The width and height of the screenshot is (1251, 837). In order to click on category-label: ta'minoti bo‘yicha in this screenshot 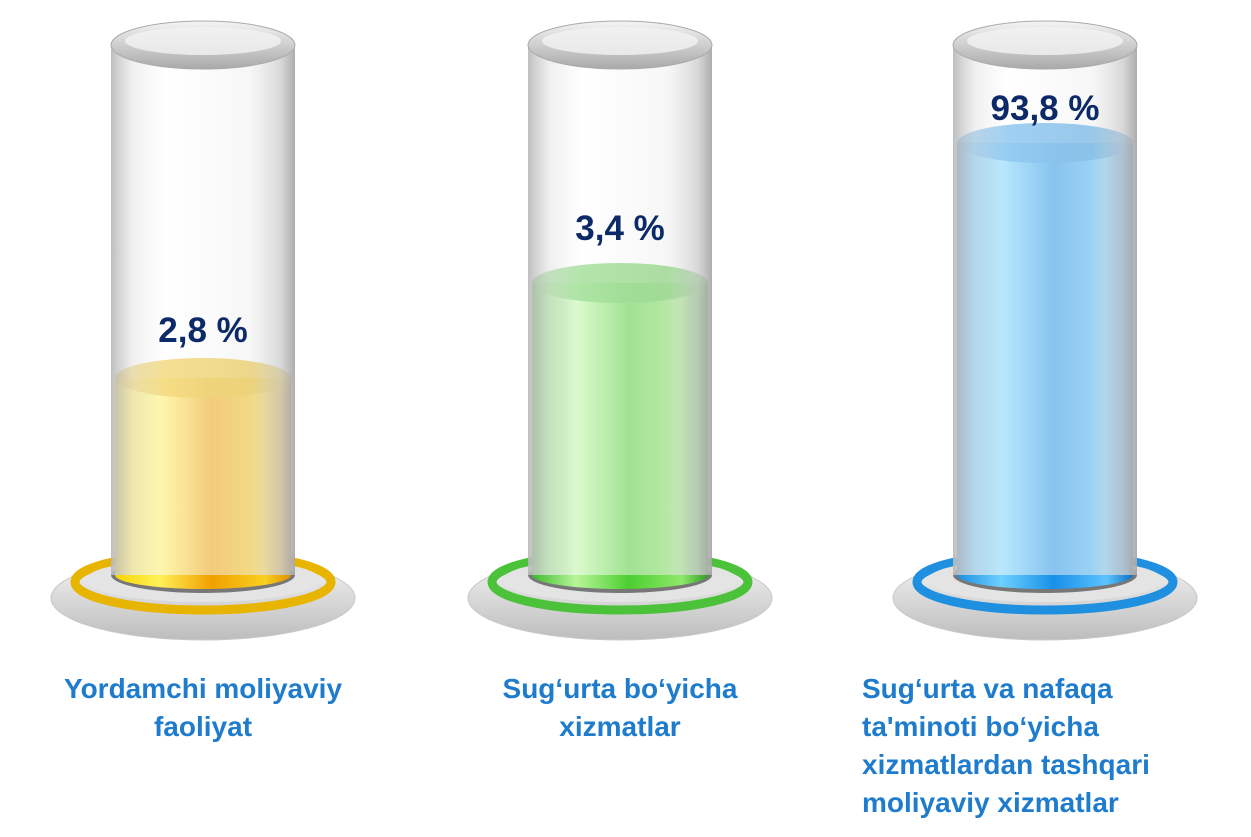, I will do `click(980, 726)`.